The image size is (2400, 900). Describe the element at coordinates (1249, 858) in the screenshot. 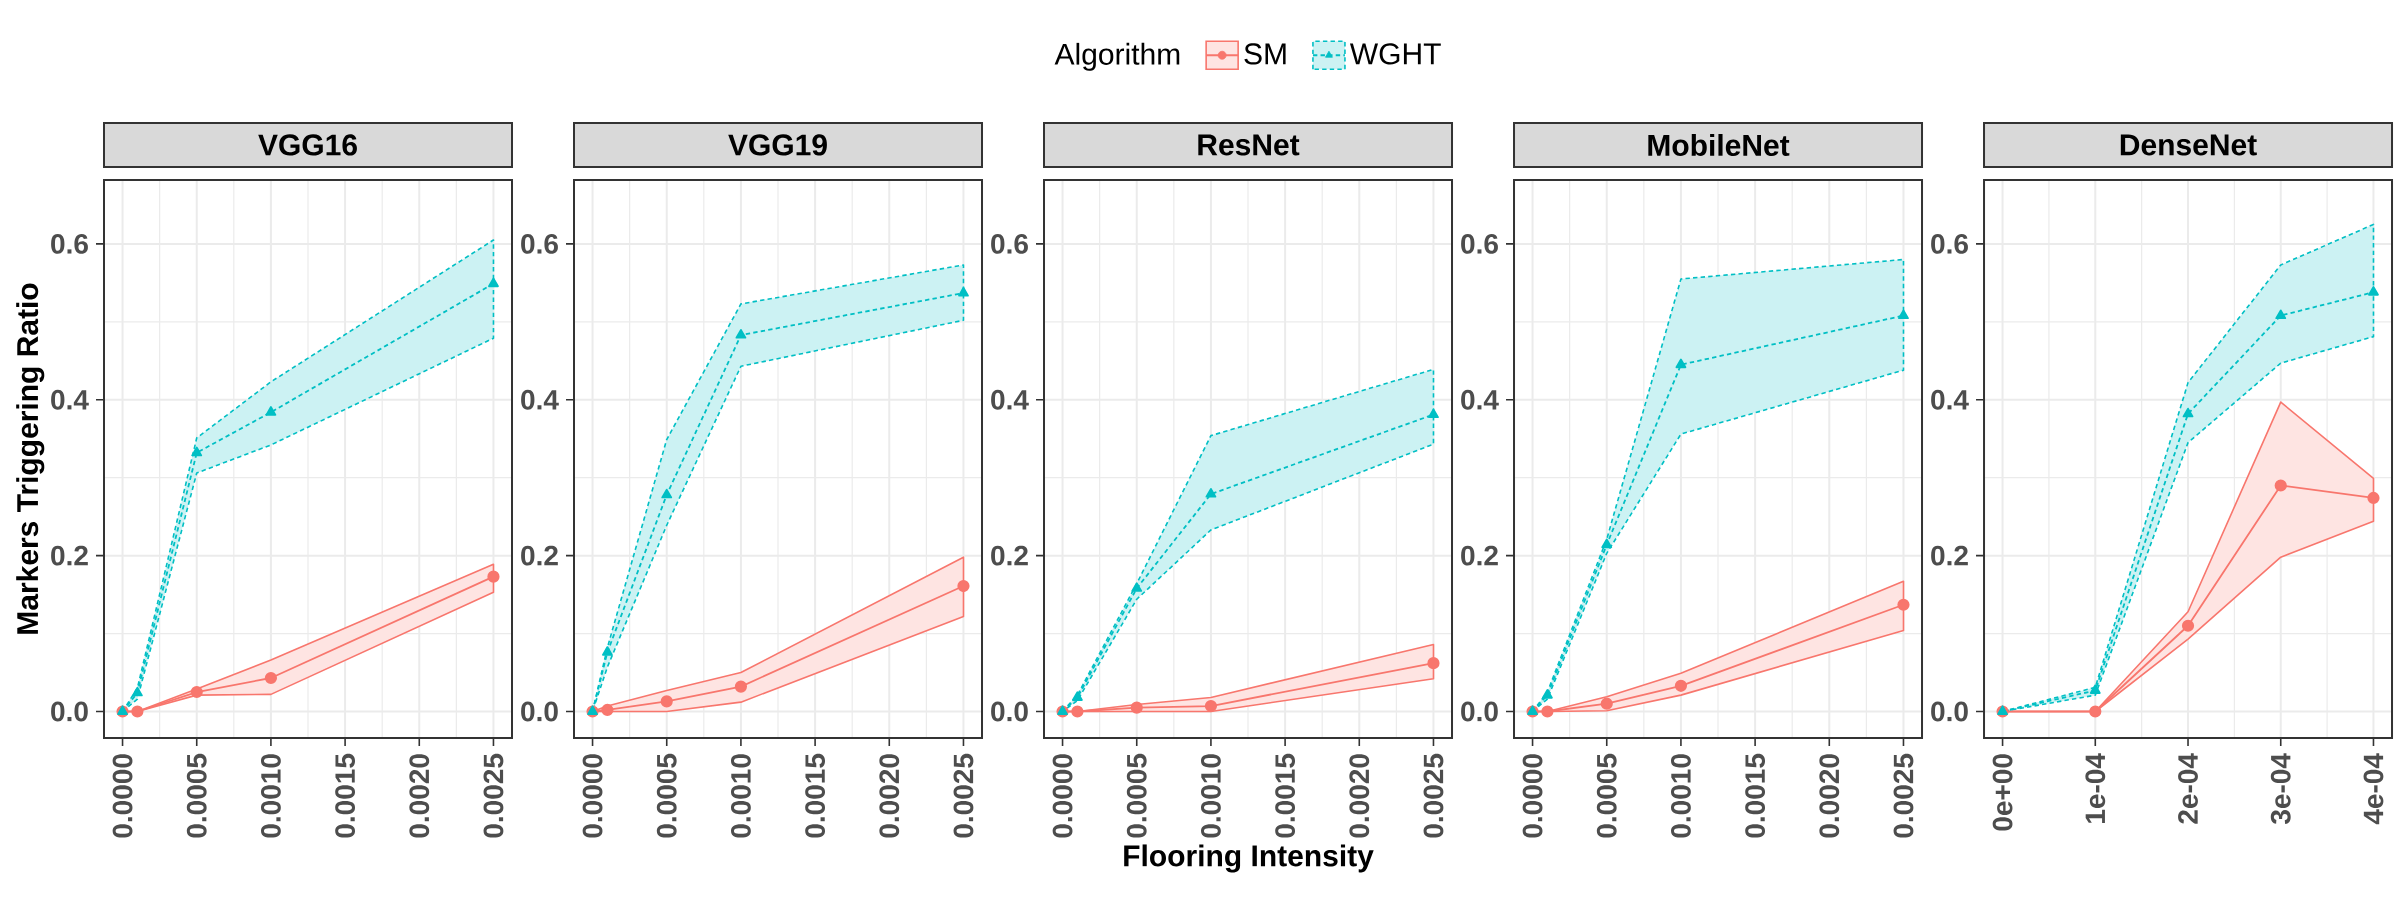

I see `x-axis-title: Flooring Intensity` at that location.